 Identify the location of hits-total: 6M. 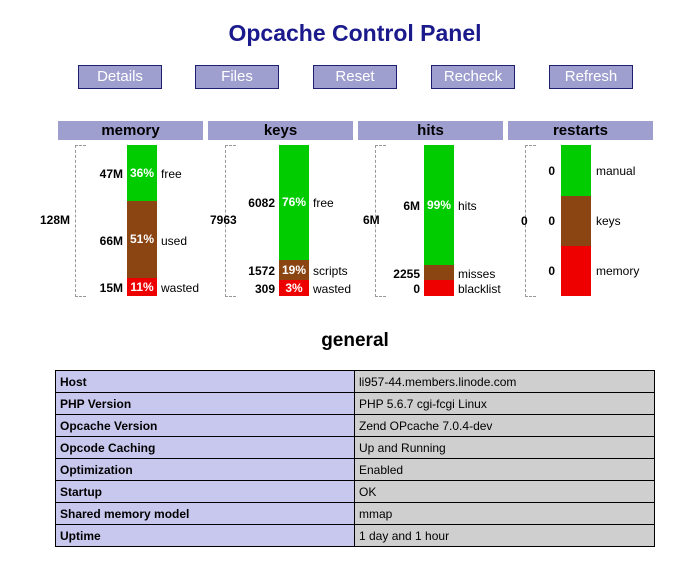
(371, 220).